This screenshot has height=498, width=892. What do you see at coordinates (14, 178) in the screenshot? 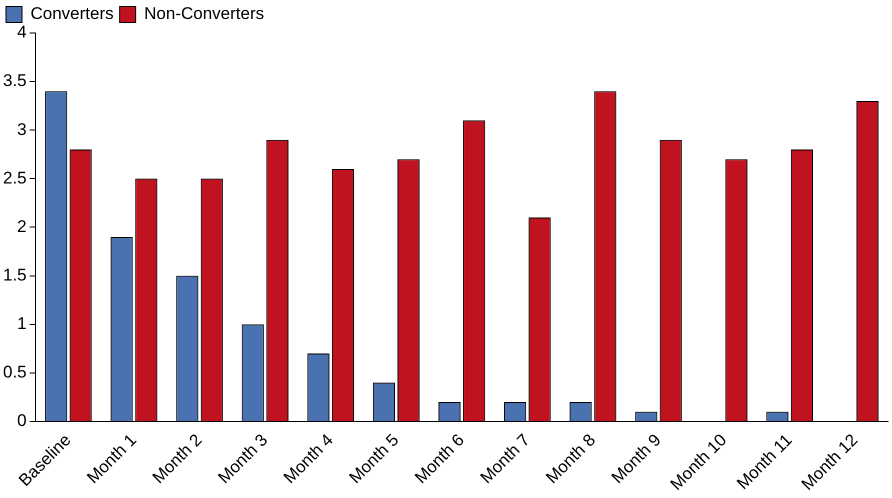
I see `y-tick-label: 2.5` at bounding box center [14, 178].